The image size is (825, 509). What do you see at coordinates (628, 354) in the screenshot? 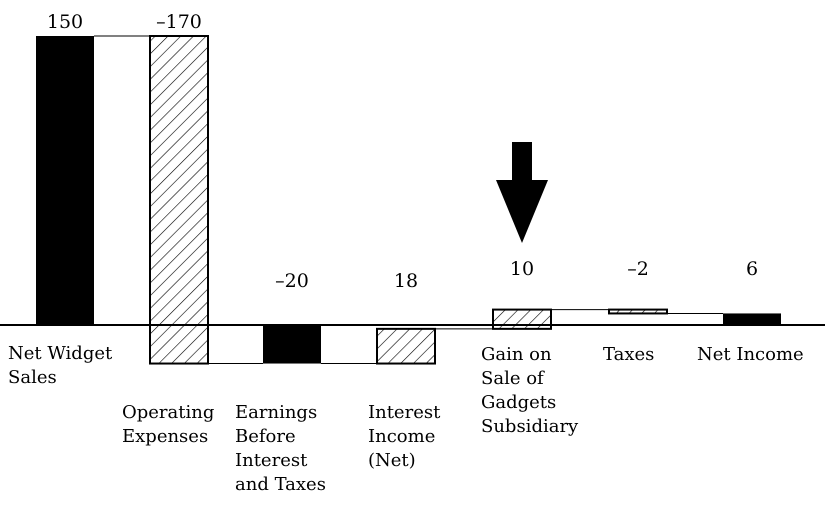
I see `category-label-5-line-0: Taxes` at bounding box center [628, 354].